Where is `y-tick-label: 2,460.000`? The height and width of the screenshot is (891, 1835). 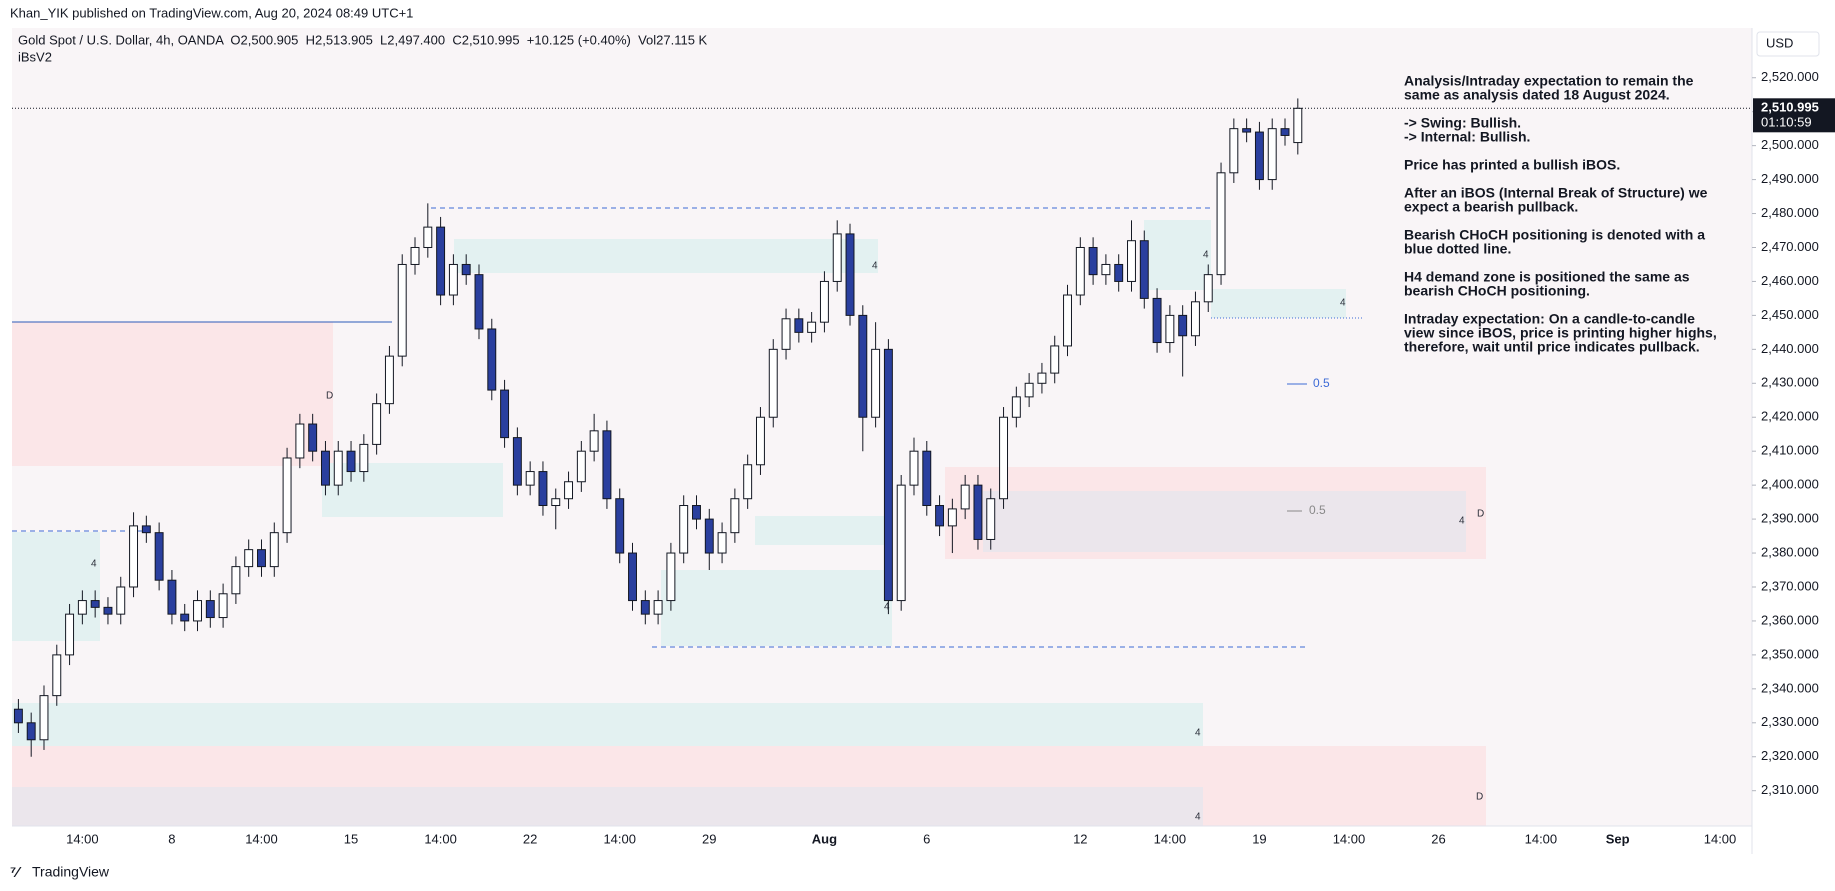 y-tick-label: 2,460.000 is located at coordinates (1790, 280).